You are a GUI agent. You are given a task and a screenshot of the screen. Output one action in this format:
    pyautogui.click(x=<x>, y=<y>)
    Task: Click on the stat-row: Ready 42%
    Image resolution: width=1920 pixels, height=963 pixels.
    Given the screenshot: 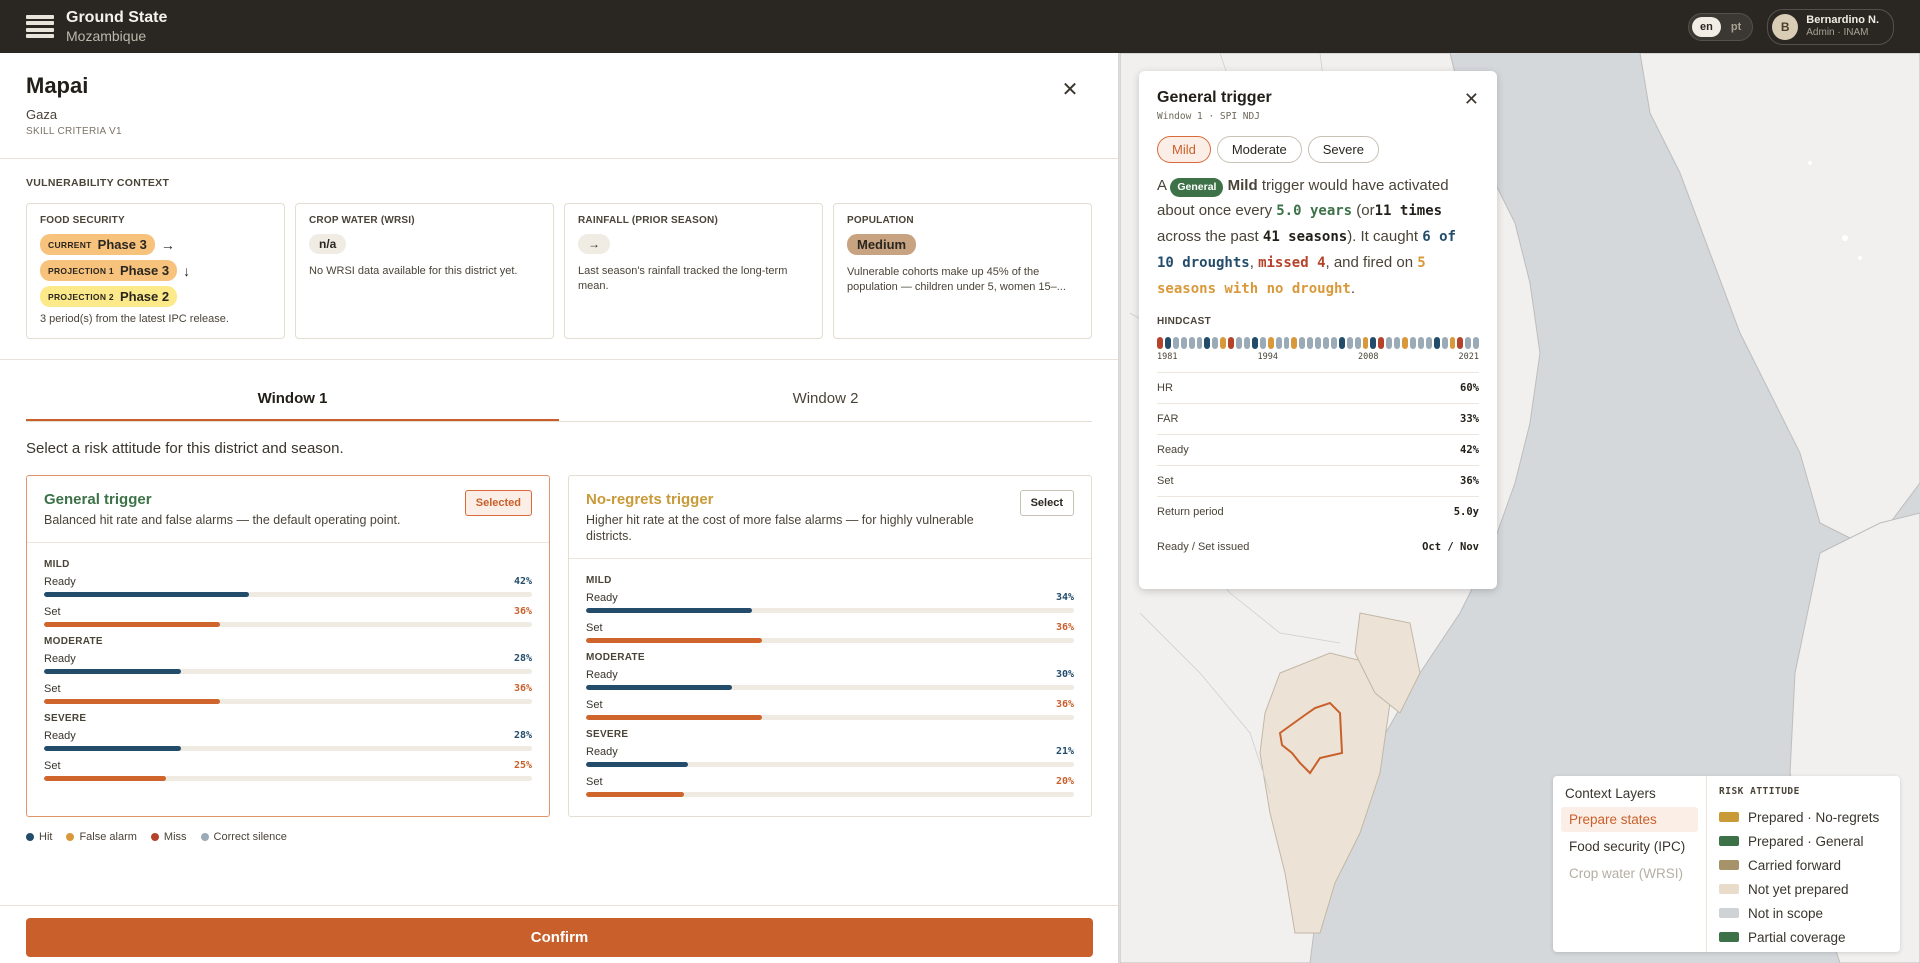 What is the action you would take?
    pyautogui.click(x=1318, y=449)
    